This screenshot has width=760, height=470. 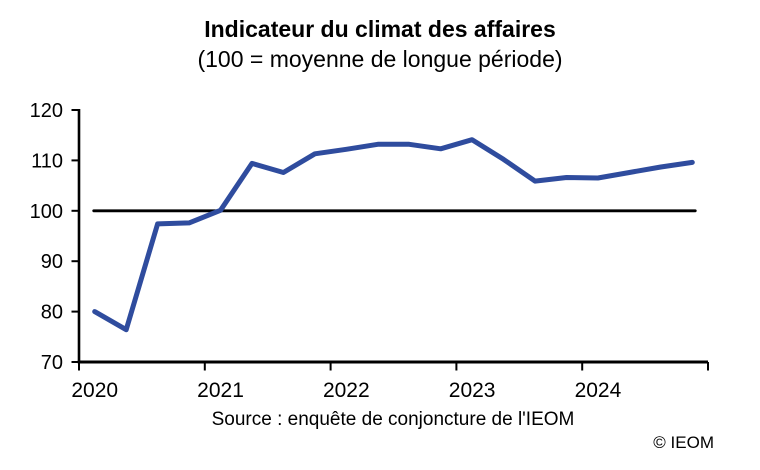 What do you see at coordinates (380, 29) in the screenshot?
I see `chart-title: Indicateur du climat des affaires` at bounding box center [380, 29].